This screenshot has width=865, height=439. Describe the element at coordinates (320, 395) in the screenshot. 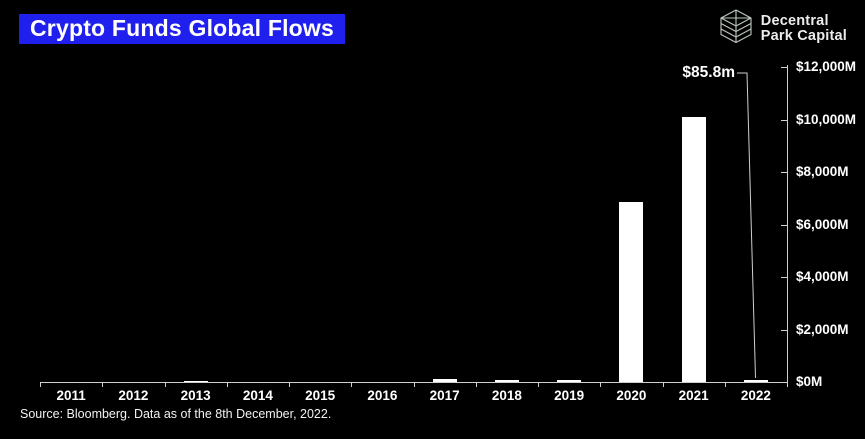

I see `x-tick-label-2015: 2015` at that location.